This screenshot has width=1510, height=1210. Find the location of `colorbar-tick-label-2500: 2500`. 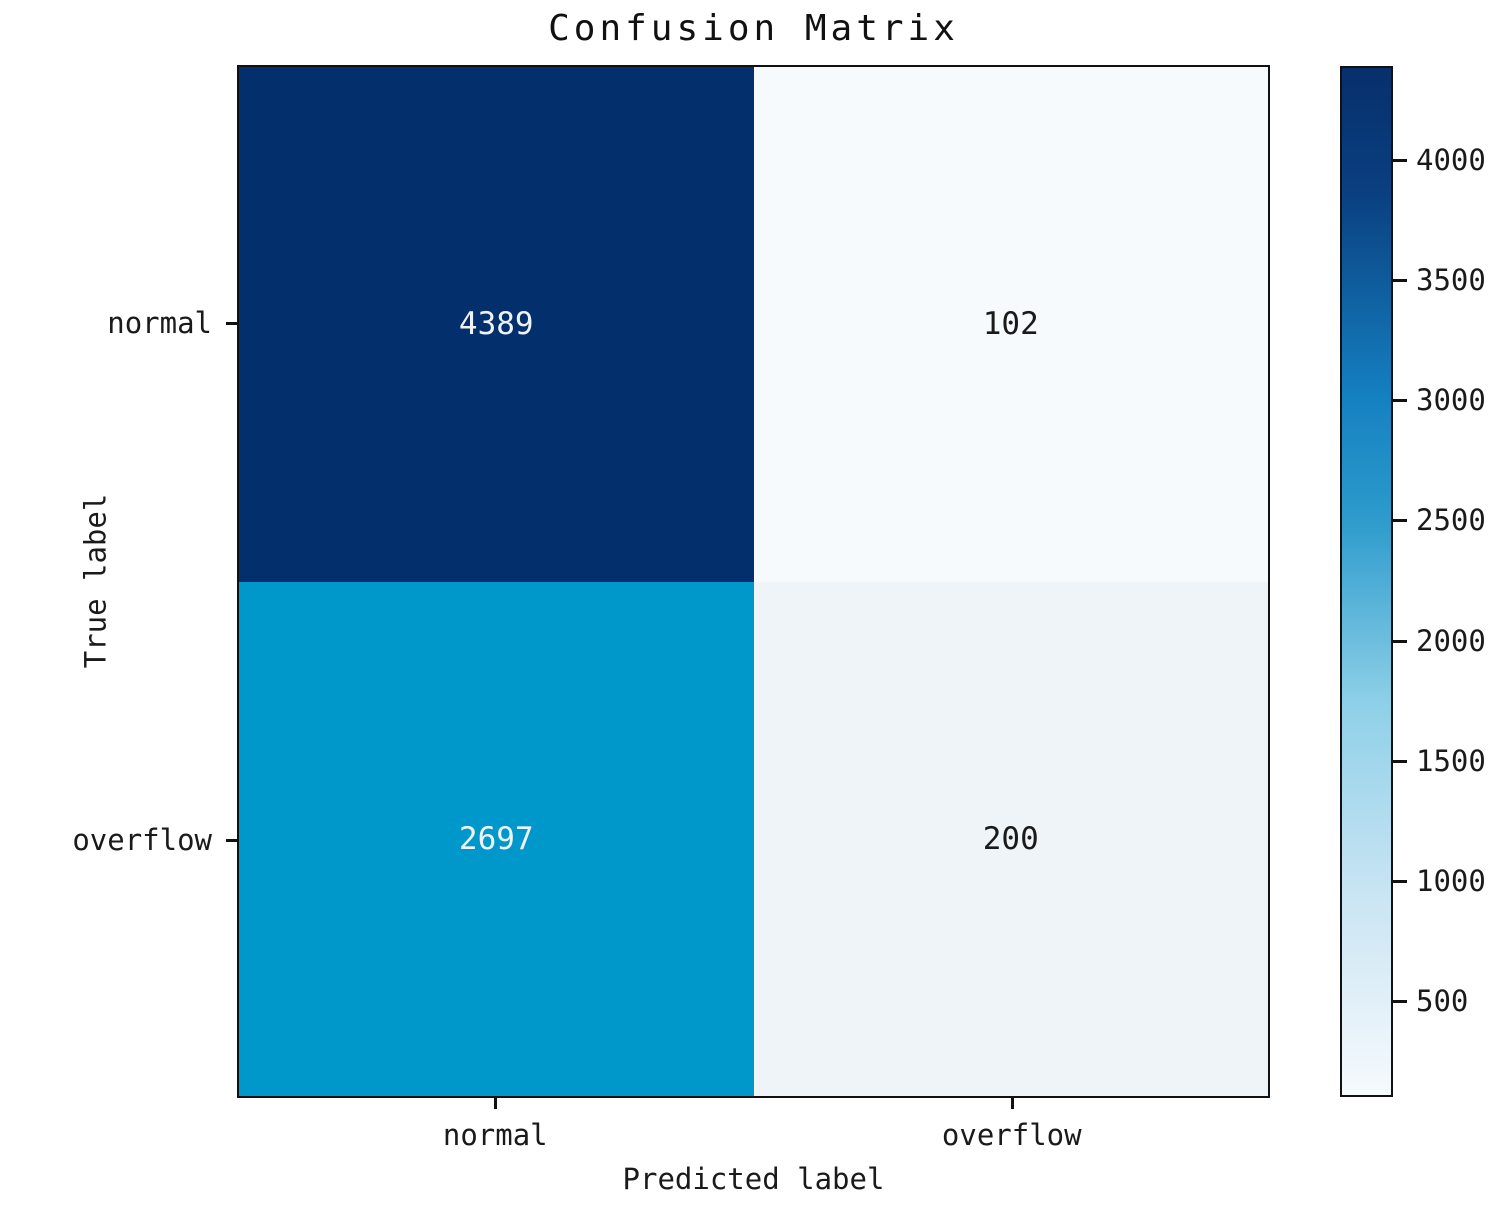

colorbar-tick-label-2500: 2500 is located at coordinates (1451, 520).